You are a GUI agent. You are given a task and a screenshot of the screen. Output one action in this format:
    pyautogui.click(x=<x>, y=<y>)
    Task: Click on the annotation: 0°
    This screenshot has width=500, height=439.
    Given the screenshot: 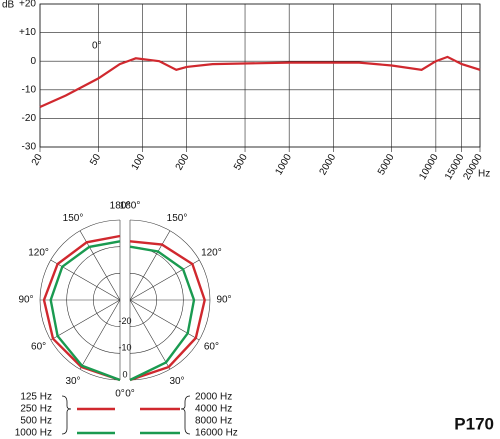 What is the action you would take?
    pyautogui.click(x=97, y=46)
    